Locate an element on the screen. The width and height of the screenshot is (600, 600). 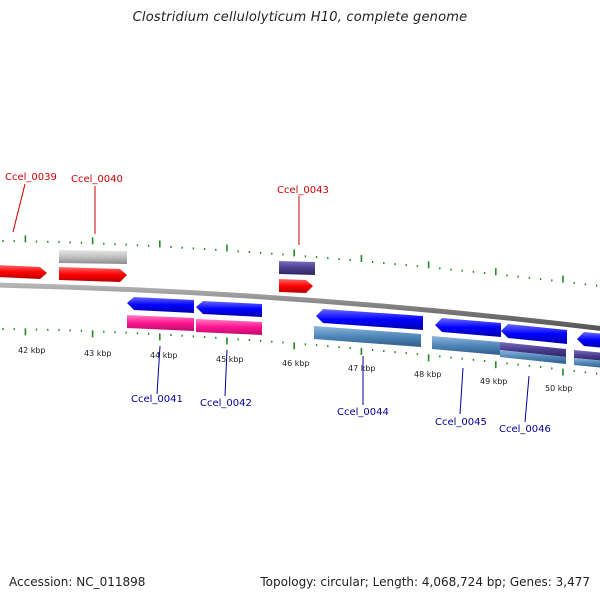
genome-backbone is located at coordinates (300, 306).